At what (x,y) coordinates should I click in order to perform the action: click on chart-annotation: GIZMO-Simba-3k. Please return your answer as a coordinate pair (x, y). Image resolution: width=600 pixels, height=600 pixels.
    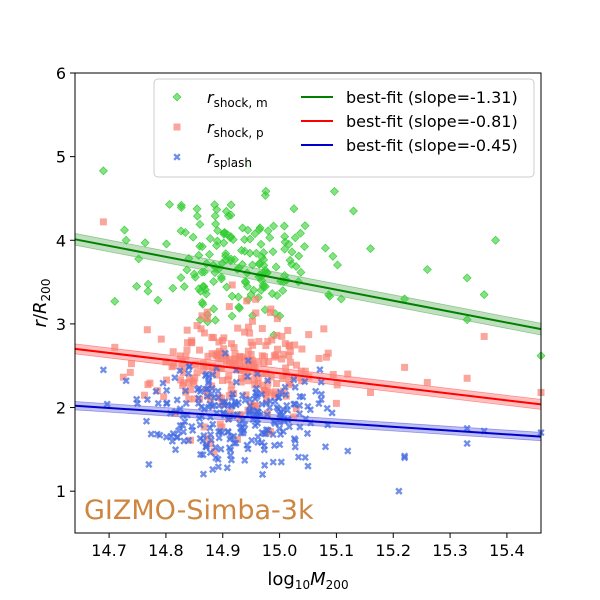
    Looking at the image, I should click on (199, 510).